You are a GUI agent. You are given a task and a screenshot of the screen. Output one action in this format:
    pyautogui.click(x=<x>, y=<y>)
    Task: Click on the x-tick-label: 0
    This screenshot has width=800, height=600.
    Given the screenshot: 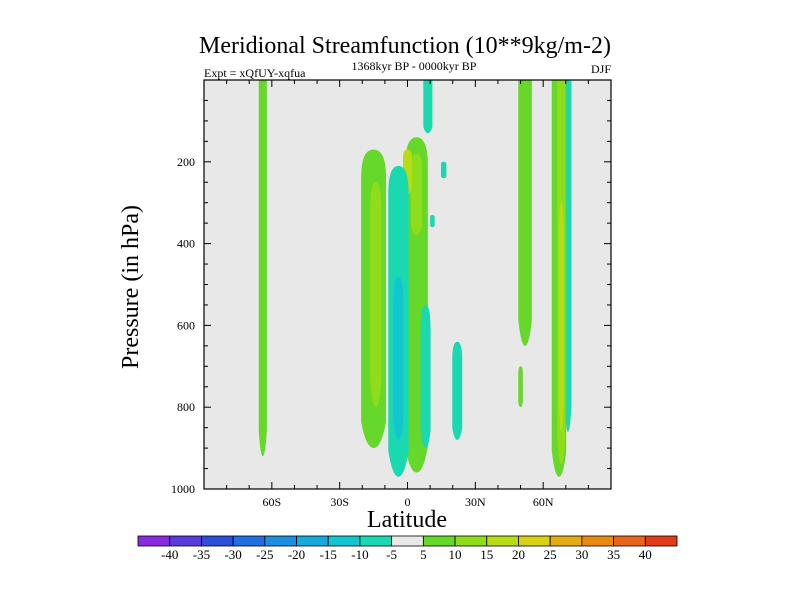 What is the action you would take?
    pyautogui.click(x=408, y=502)
    